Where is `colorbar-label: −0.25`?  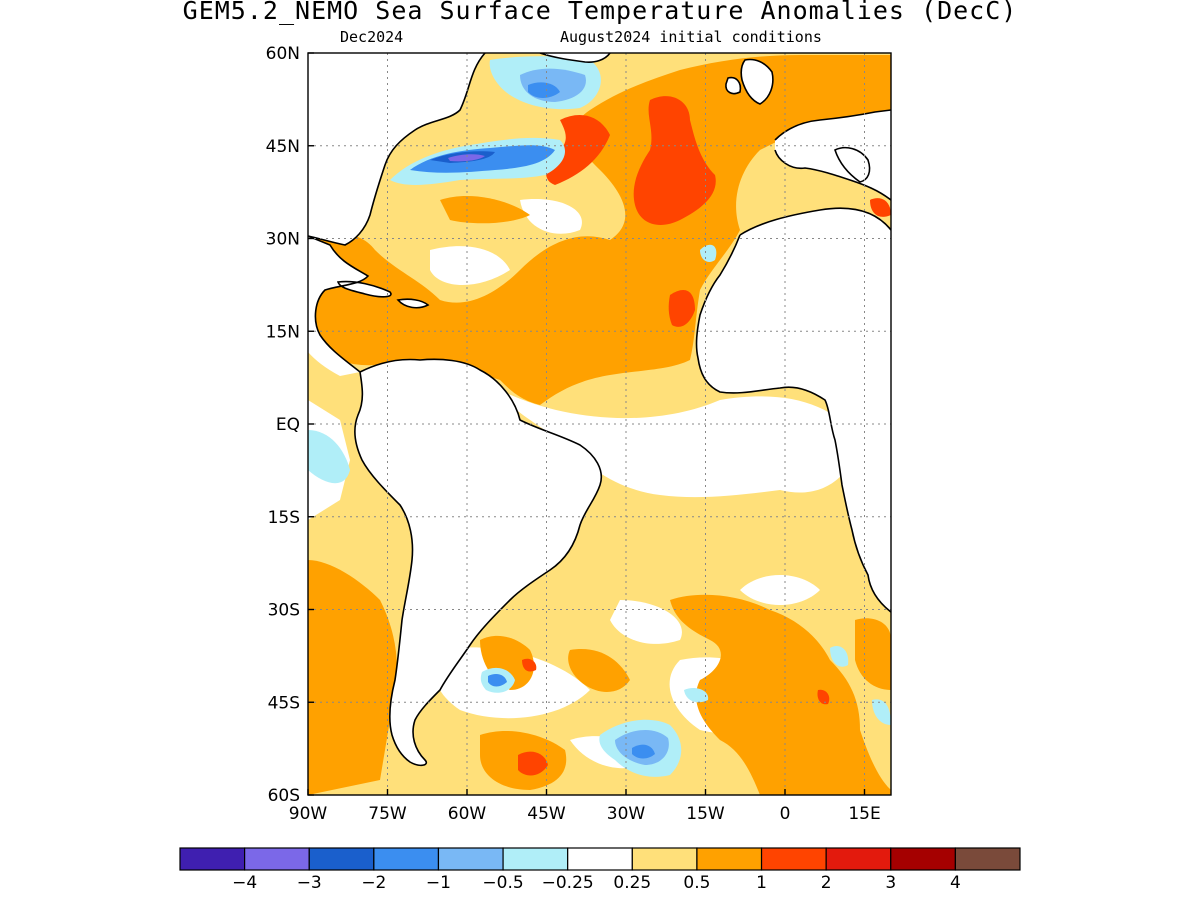 colorbar-label: −0.25 is located at coordinates (568, 883).